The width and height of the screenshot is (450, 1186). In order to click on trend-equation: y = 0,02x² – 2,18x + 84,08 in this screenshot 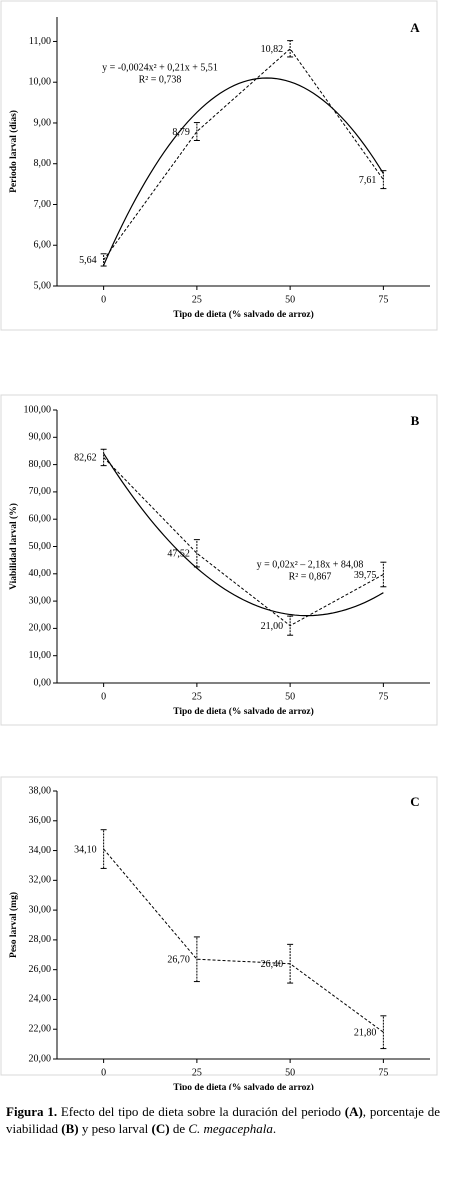, I will do `click(310, 564)`.